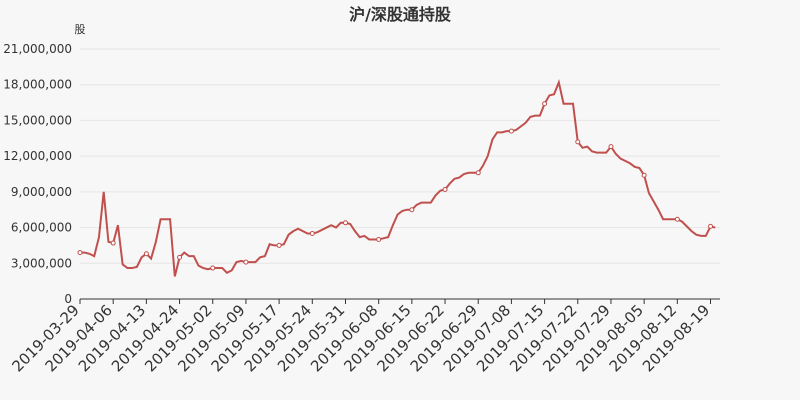 The image size is (800, 400). What do you see at coordinates (37, 156) in the screenshot?
I see `y-tick-label: 12,000,000` at bounding box center [37, 156].